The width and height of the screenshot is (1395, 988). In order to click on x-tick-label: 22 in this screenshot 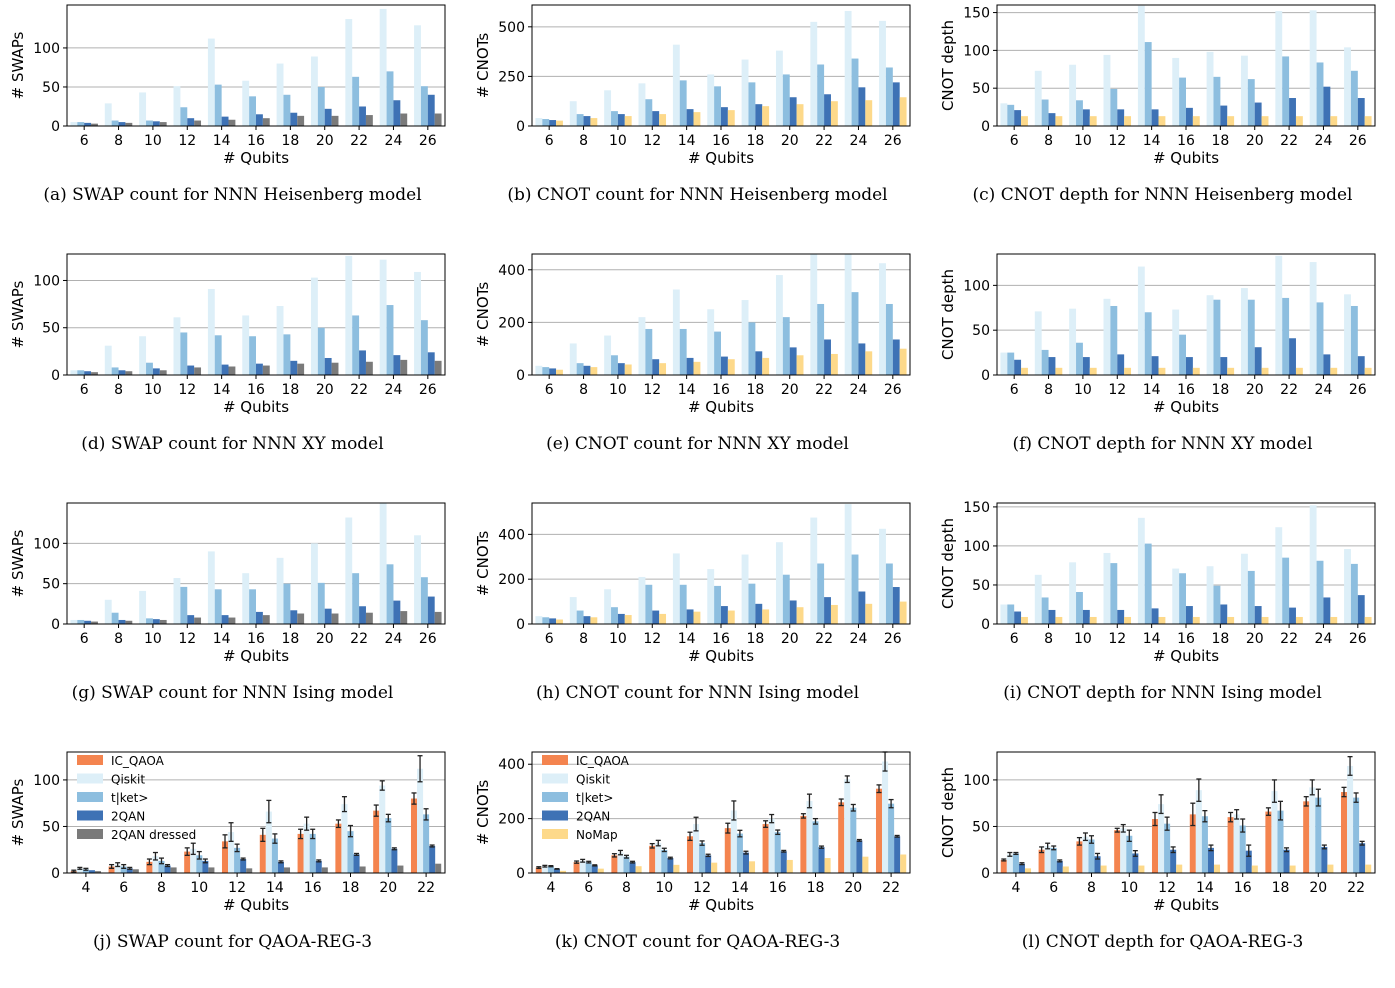, I will do `click(824, 639)`.